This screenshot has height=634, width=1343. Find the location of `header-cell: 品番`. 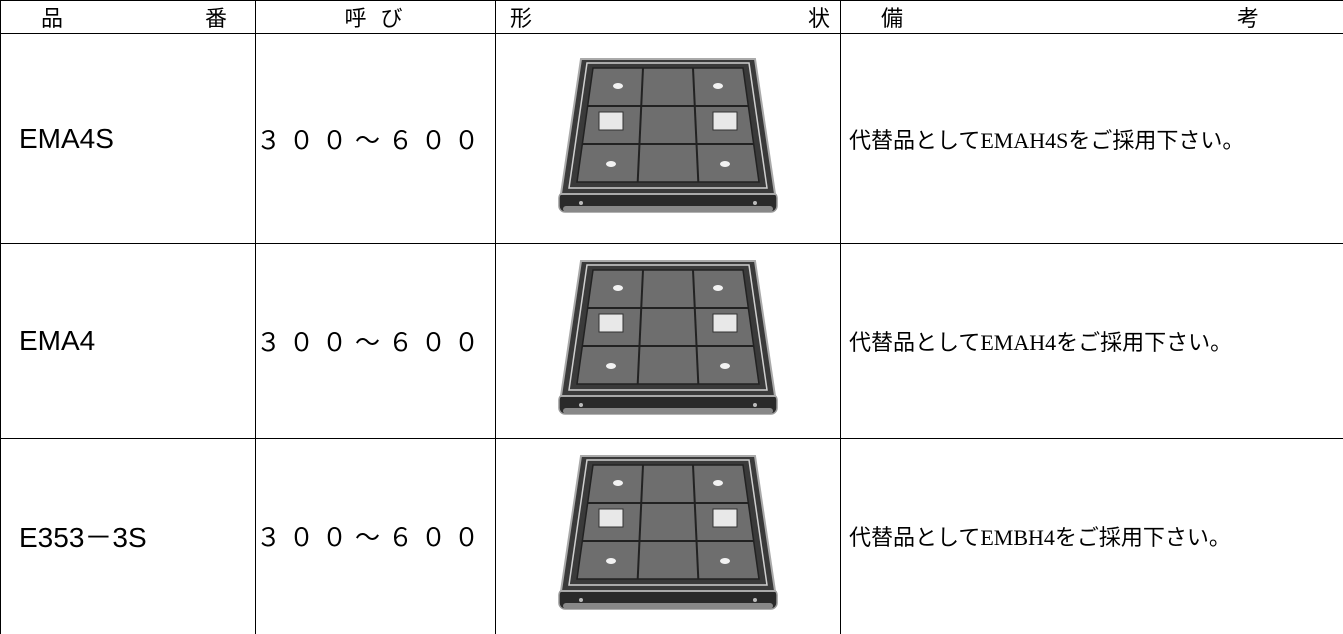

header-cell: 品番 is located at coordinates (128, 17).